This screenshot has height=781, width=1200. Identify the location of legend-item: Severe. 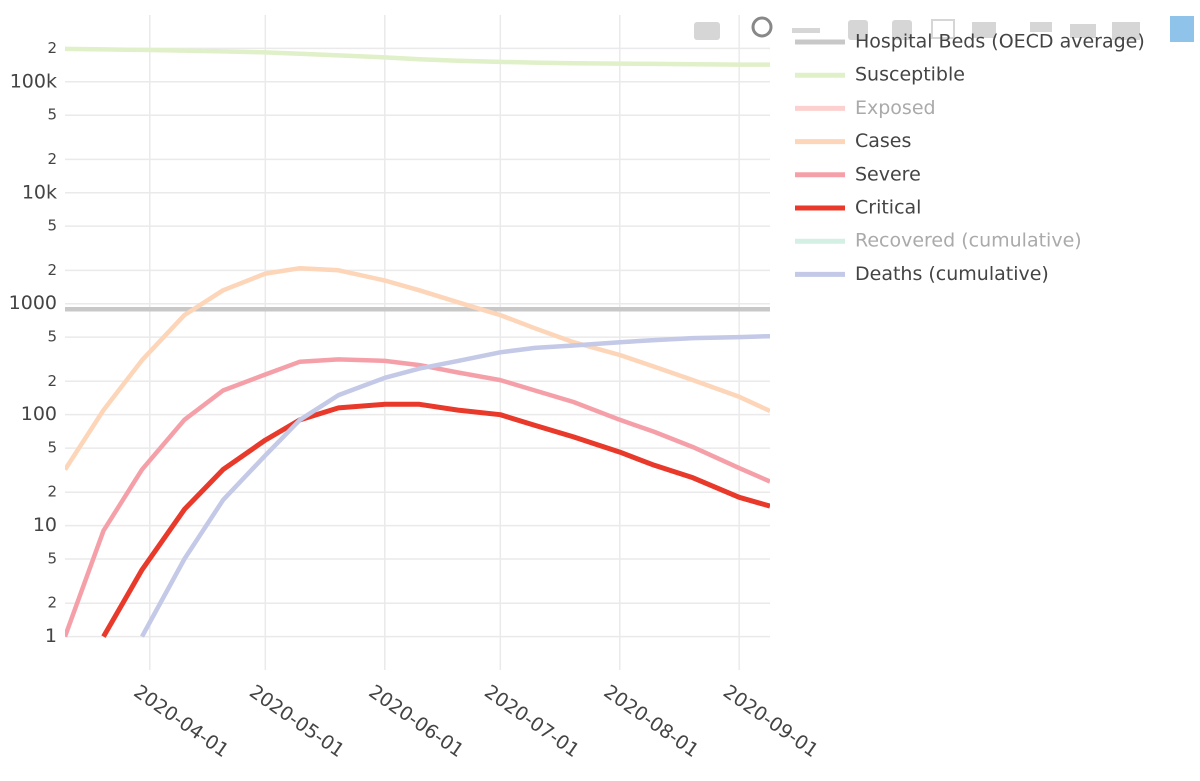
(858, 174).